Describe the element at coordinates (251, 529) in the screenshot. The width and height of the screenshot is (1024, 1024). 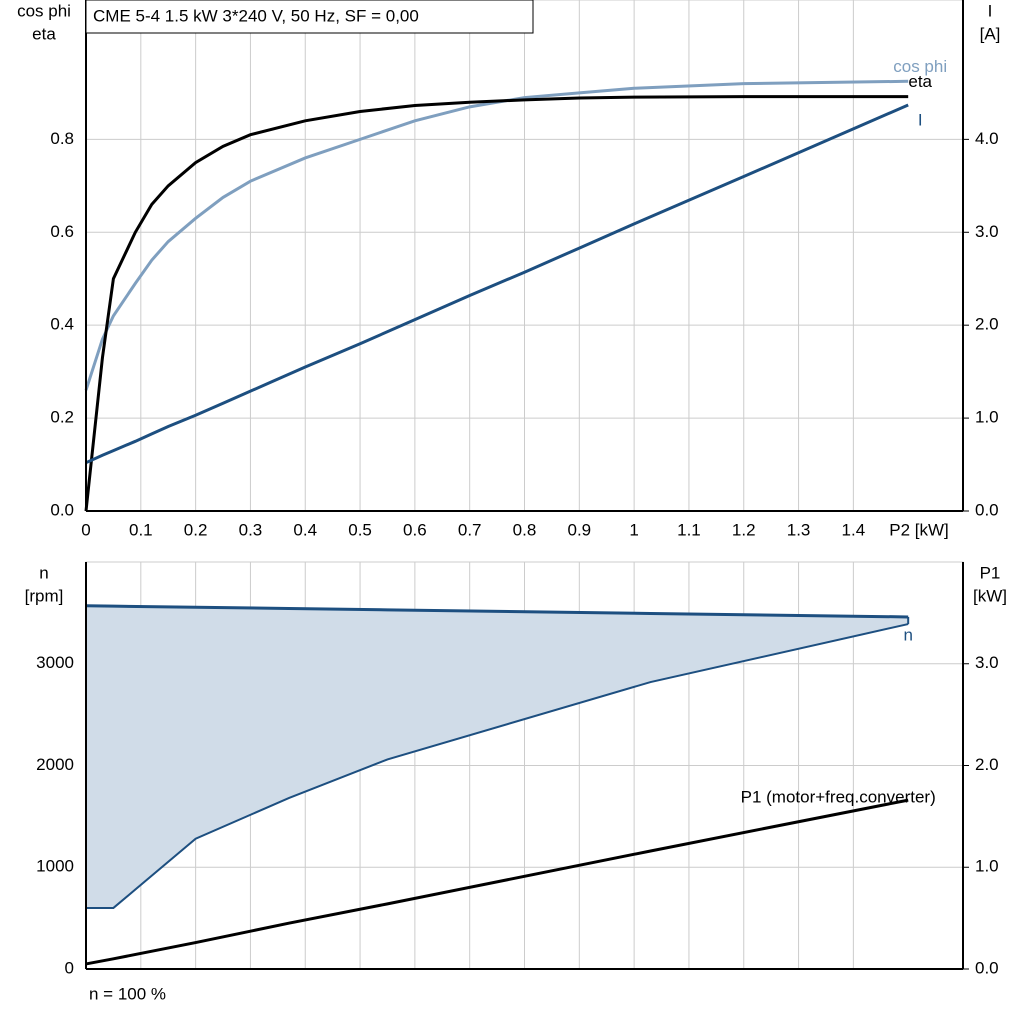
I see `x-tick-label: 0.3` at that location.